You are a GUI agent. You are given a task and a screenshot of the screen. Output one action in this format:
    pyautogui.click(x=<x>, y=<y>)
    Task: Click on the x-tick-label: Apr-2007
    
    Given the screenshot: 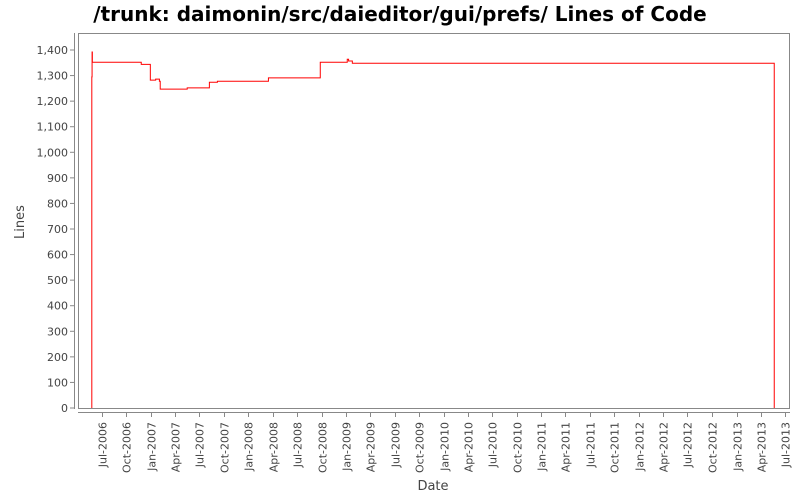 What is the action you would take?
    pyautogui.click(x=176, y=447)
    